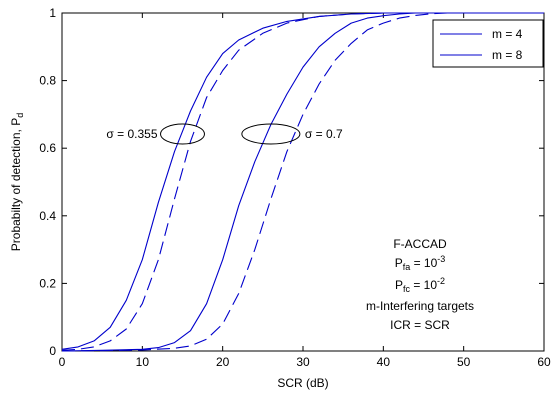 The image size is (552, 394). I want to click on sigma-right-ellipse, so click(271, 134).